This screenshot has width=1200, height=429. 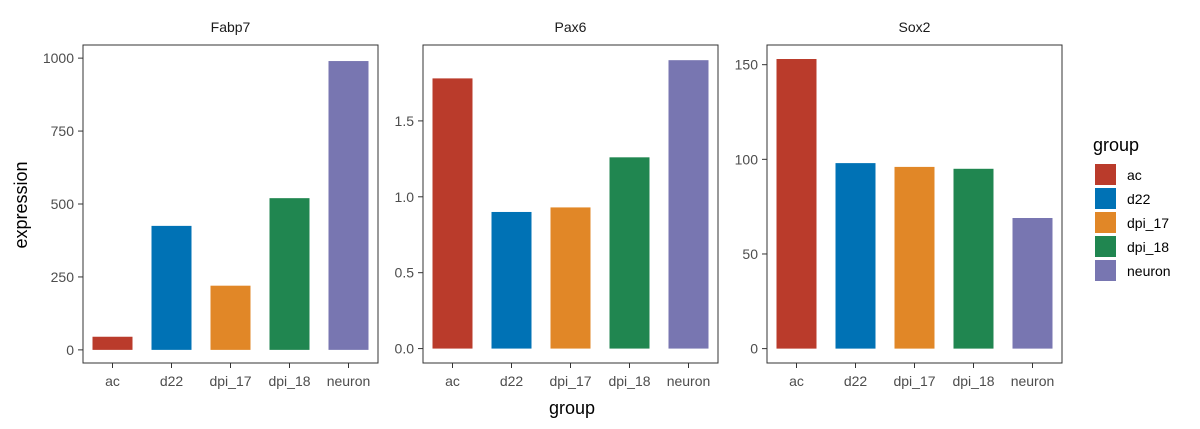 What do you see at coordinates (1148, 247) in the screenshot?
I see `legend-label-dpi_18: dpi_18` at bounding box center [1148, 247].